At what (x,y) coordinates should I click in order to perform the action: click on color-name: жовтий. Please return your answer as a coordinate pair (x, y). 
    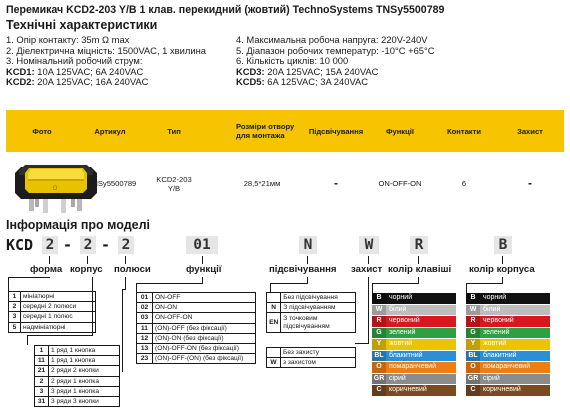
    Looking at the image, I should click on (401, 343).